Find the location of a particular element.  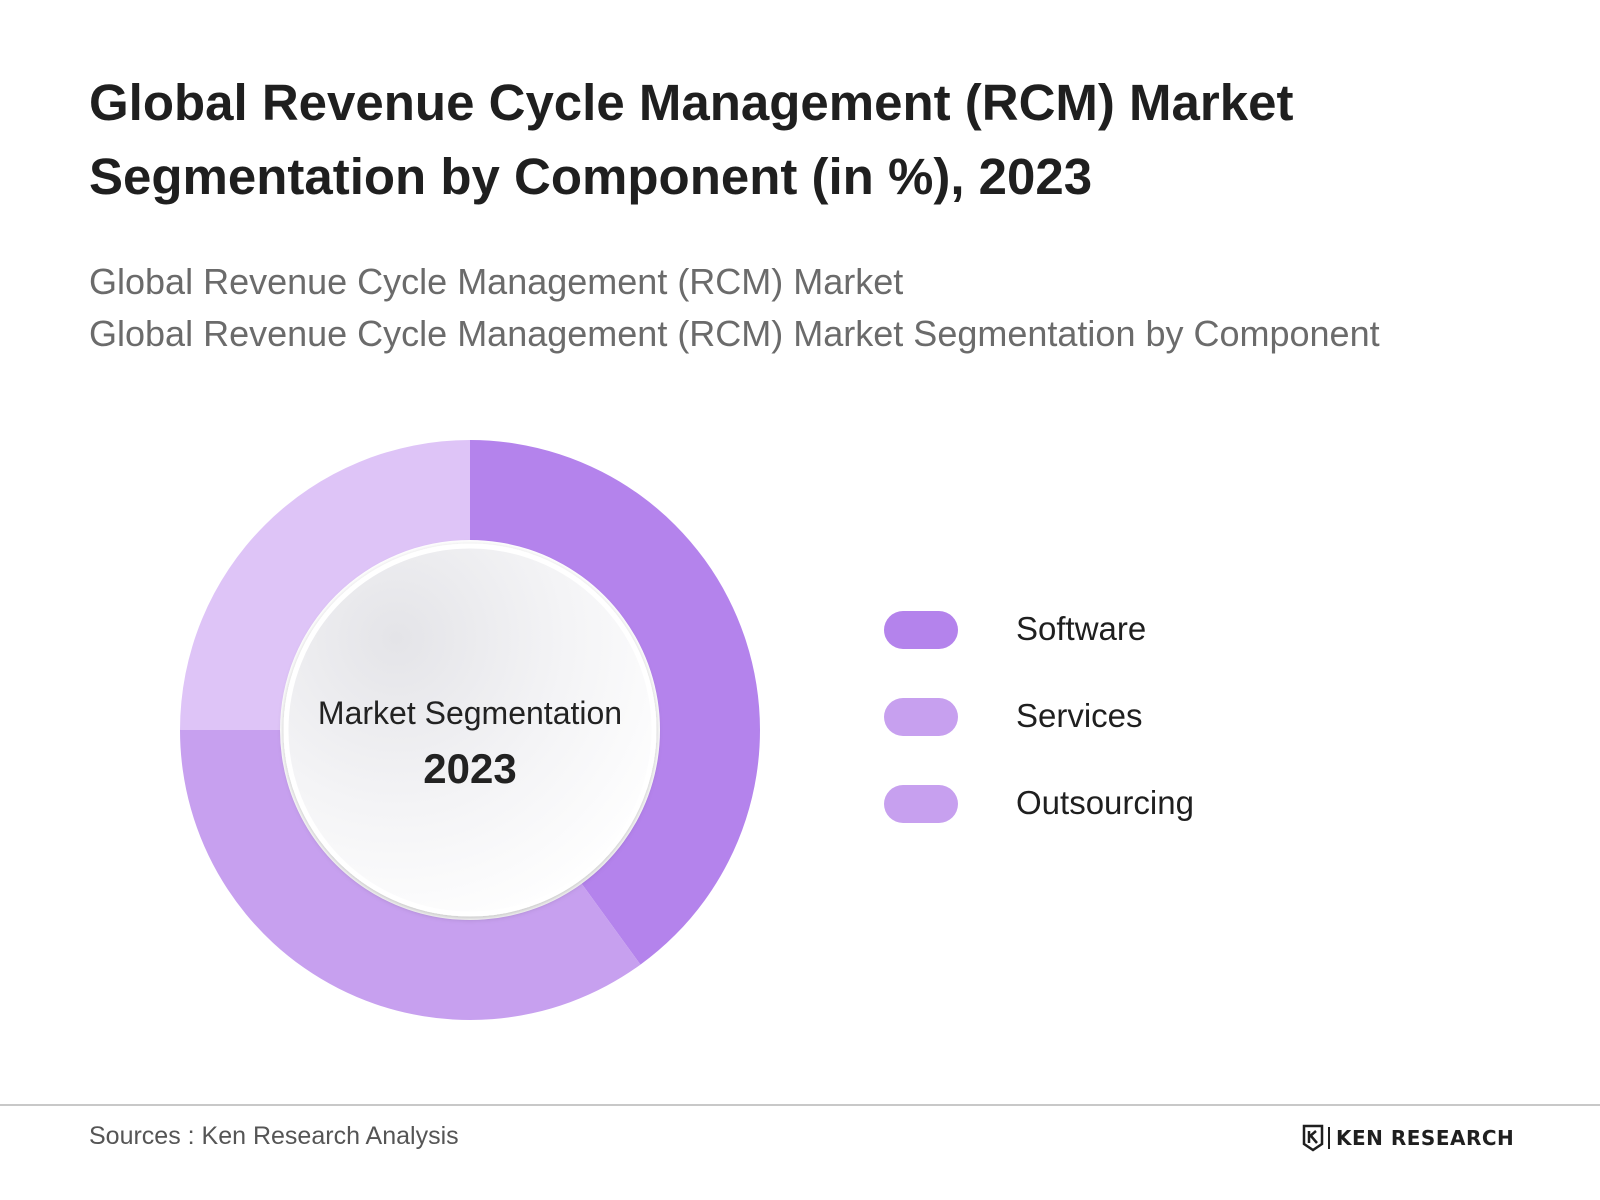

sources-note: Sources : Ken Research Analysis is located at coordinates (274, 1136).